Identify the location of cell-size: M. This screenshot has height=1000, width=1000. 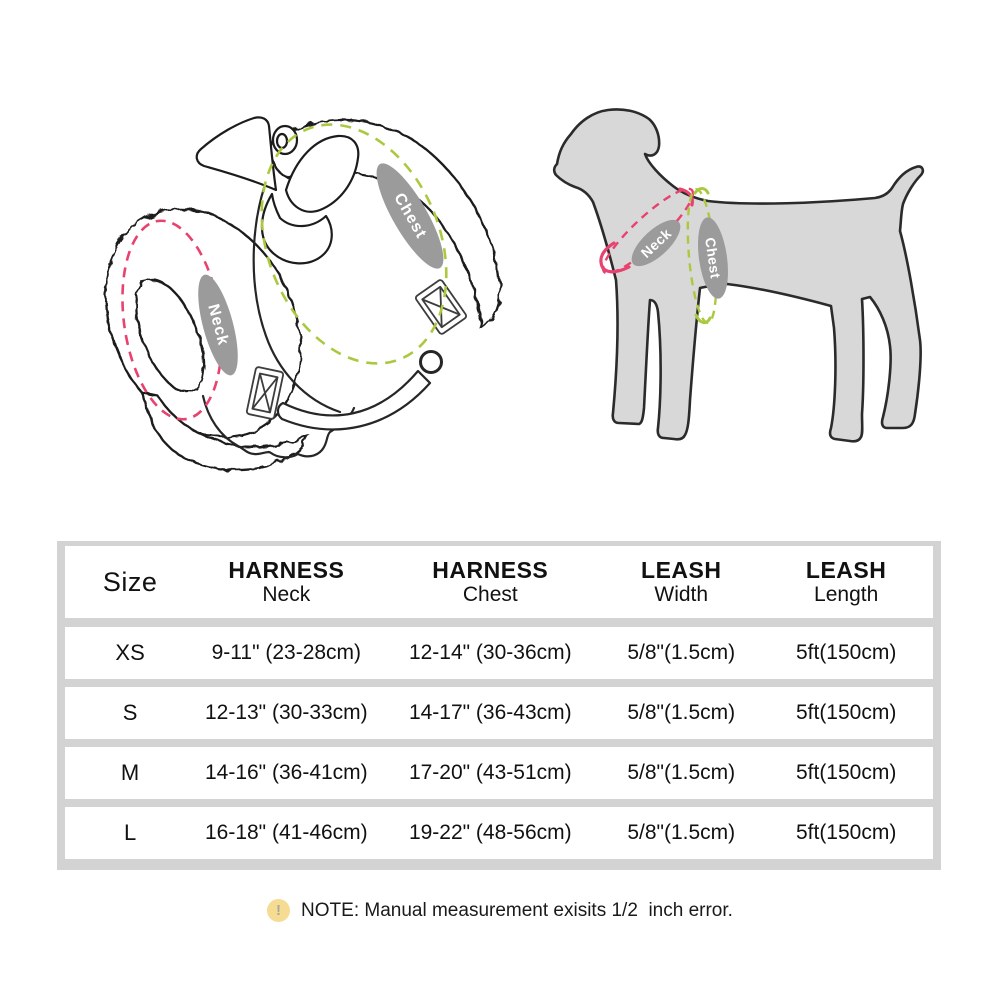
(130, 772).